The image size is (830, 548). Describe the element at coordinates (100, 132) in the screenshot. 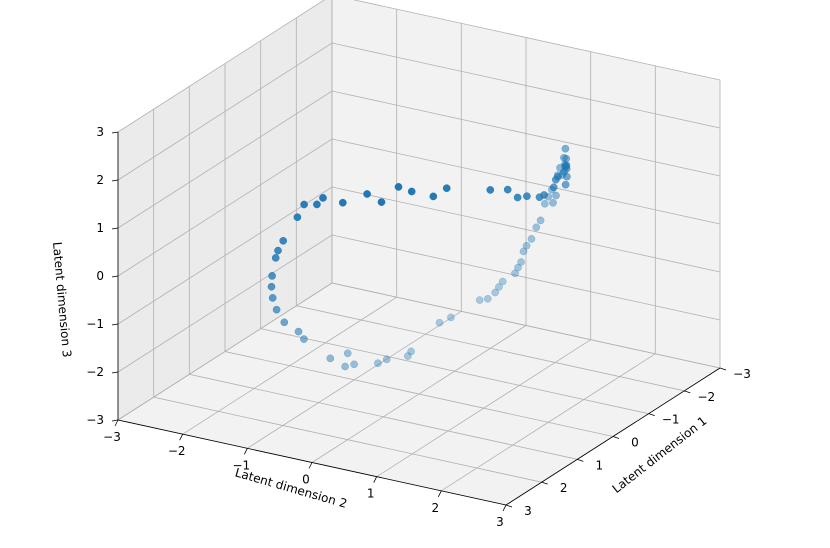

I see `z-tick-label: 3` at that location.